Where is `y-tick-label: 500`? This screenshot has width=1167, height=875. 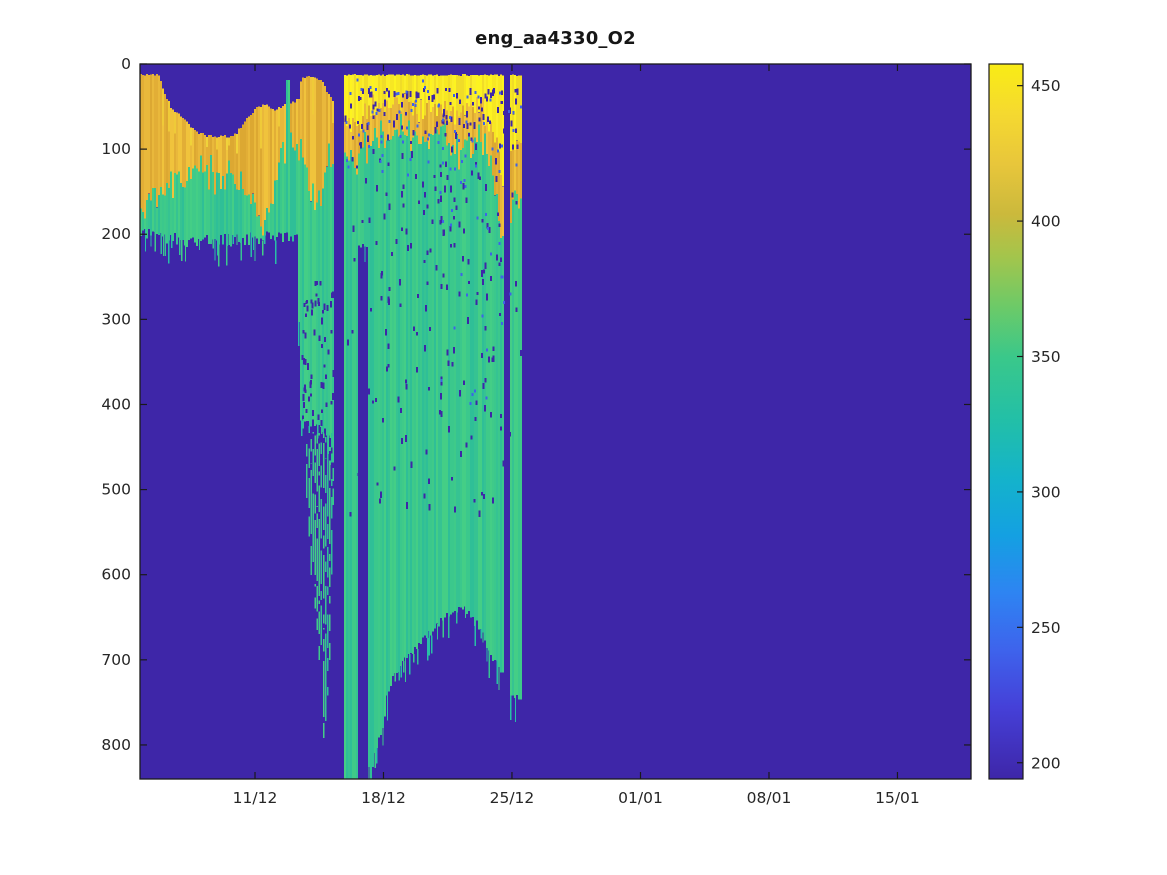
y-tick-label: 500 is located at coordinates (116, 490).